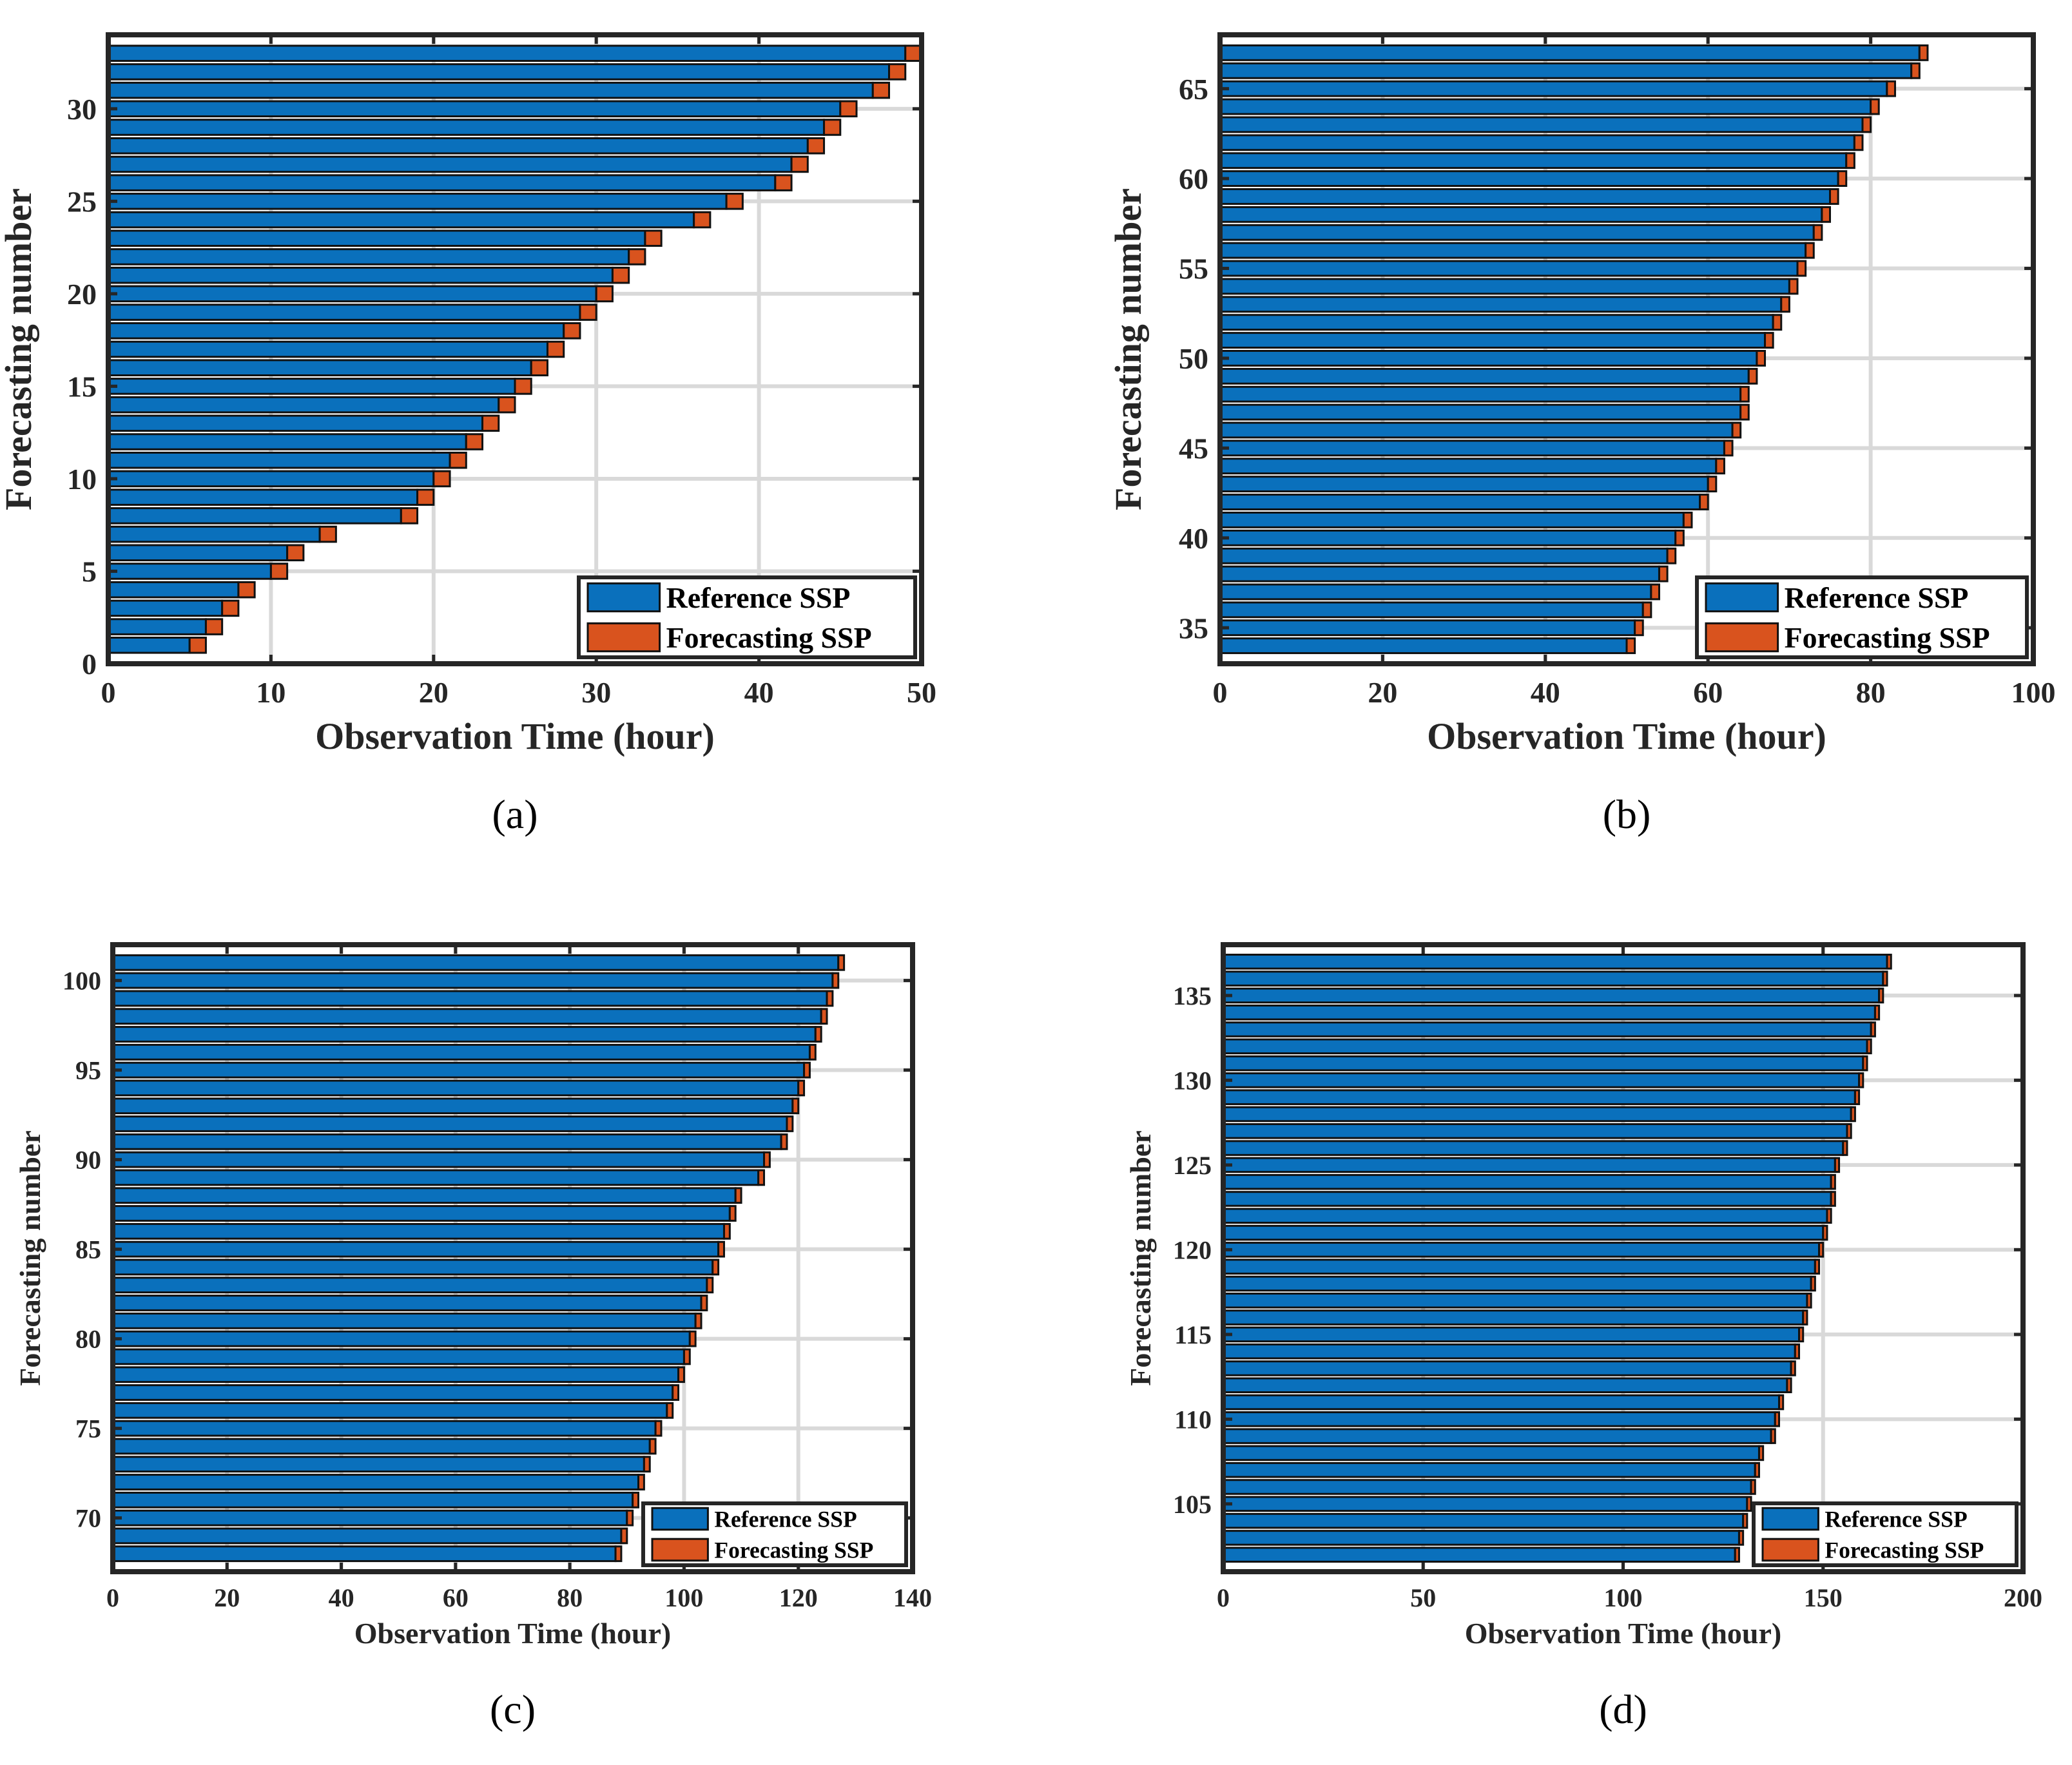 Image resolution: width=2072 pixels, height=1765 pixels. Describe the element at coordinates (759, 597) in the screenshot. I see `legend-label-reference: Reference SSP` at that location.